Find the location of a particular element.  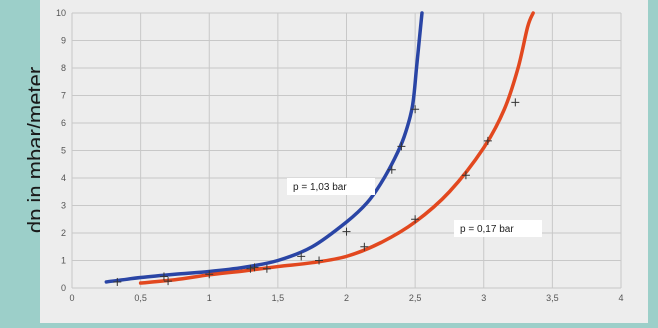

y-tick-label: 6 is located at coordinates (63, 123).